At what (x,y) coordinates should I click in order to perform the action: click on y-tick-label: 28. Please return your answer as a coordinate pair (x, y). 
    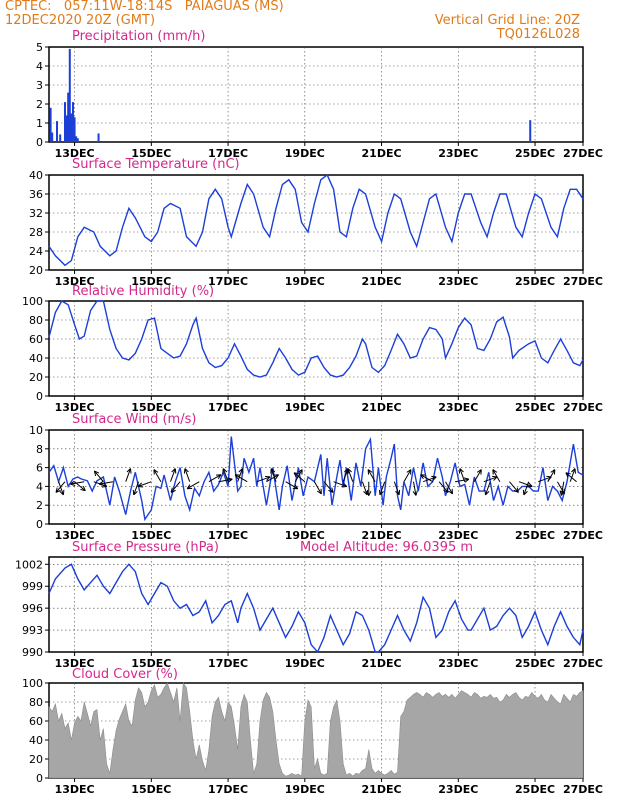
    Looking at the image, I should click on (36, 232).